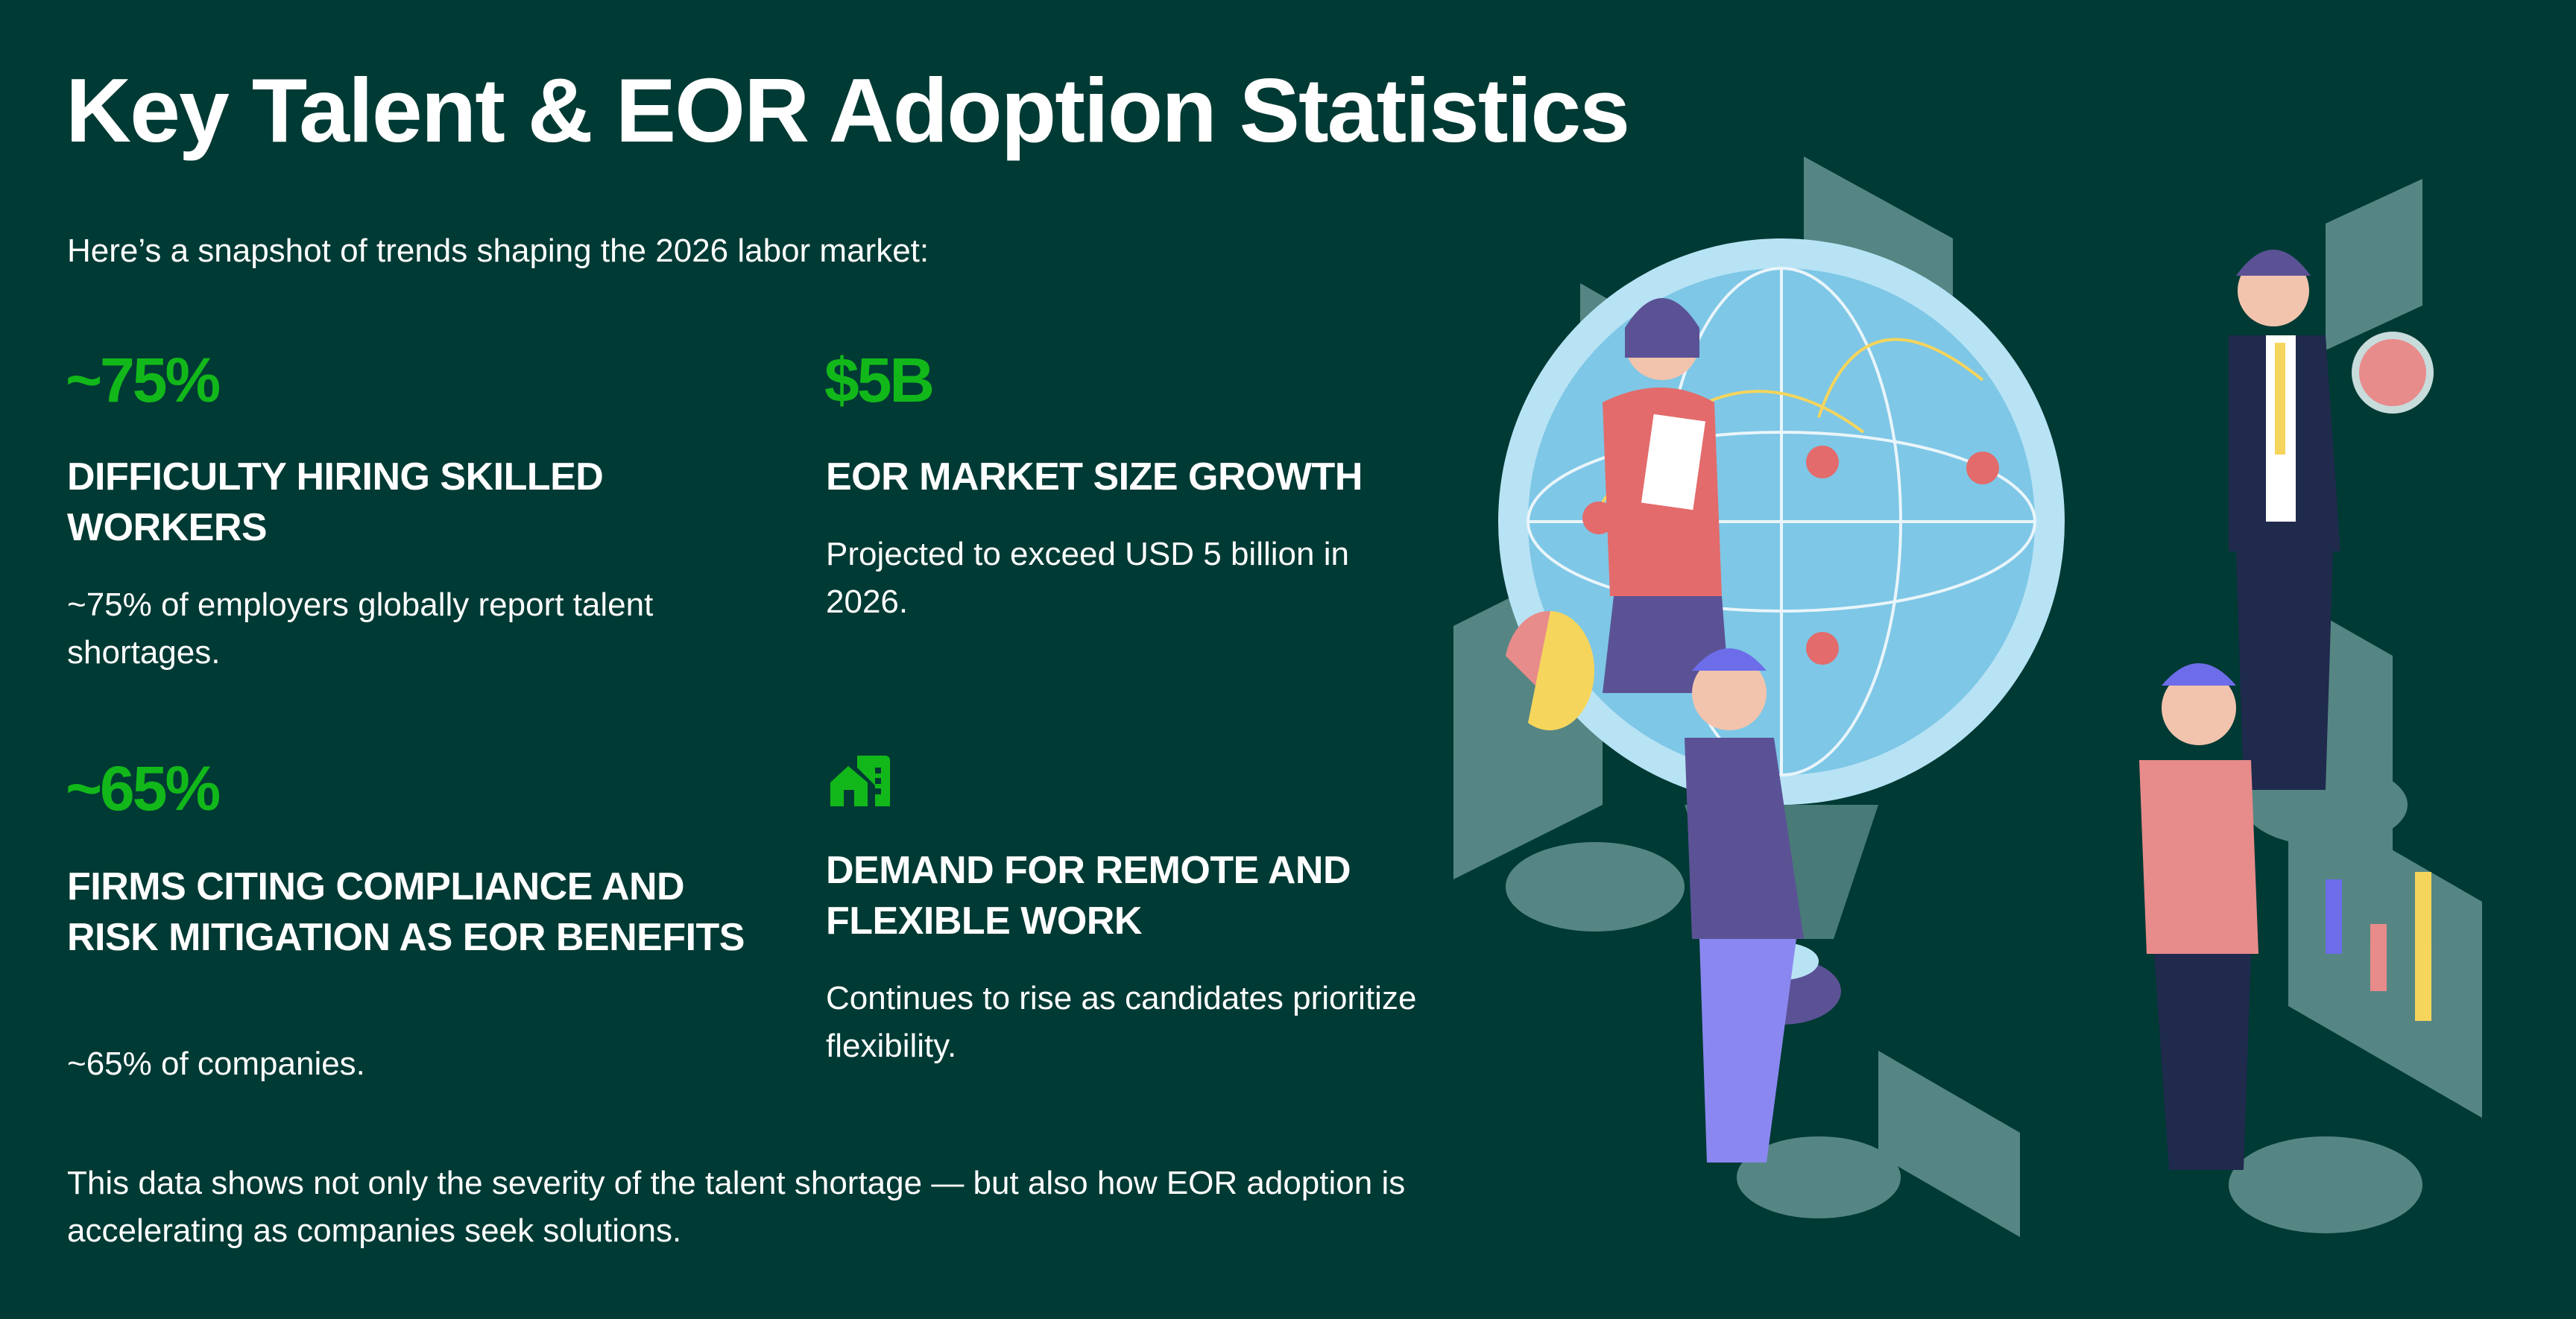 This screenshot has width=2576, height=1319. Describe the element at coordinates (143, 788) in the screenshot. I see `stat-value-compliance: ~65%` at that location.